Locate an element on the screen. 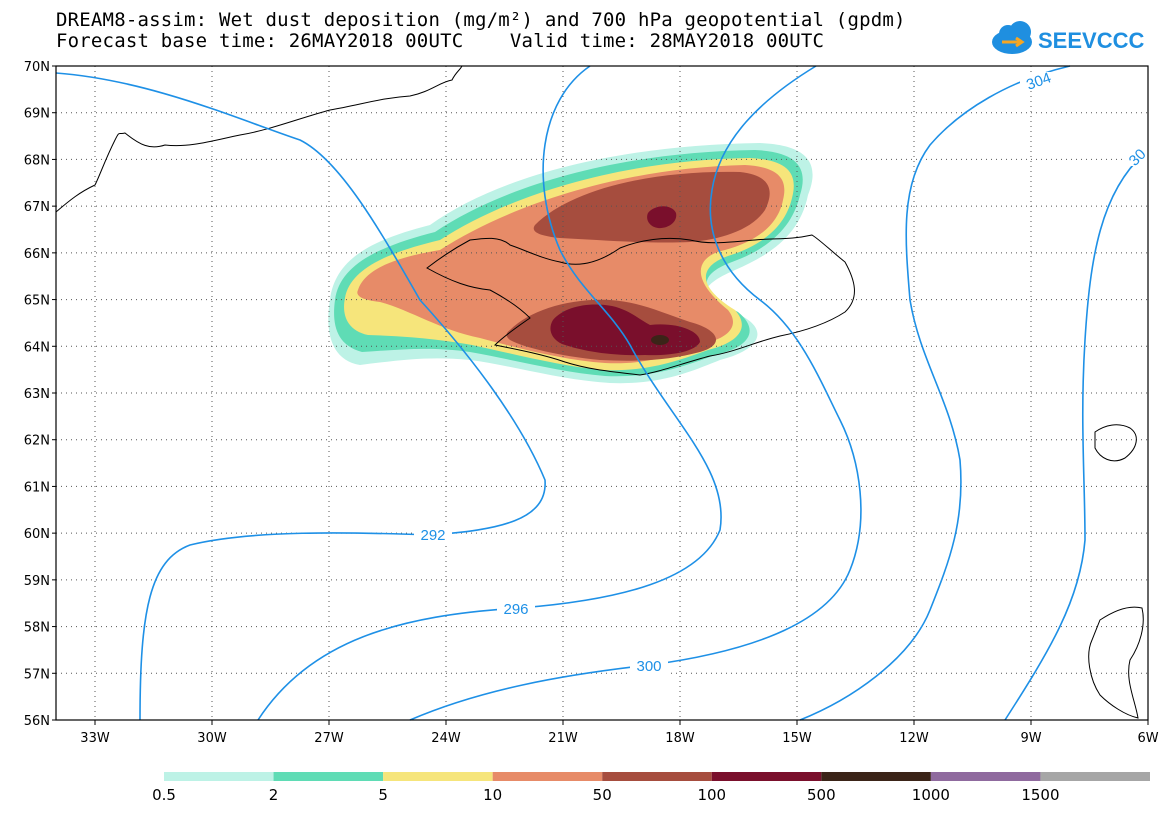 The image size is (1175, 815). lon-label: 15W is located at coordinates (797, 738).